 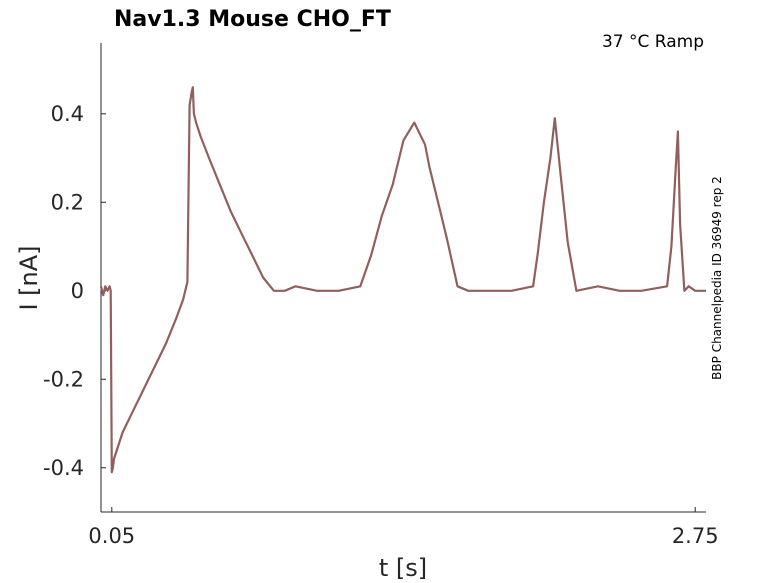 I want to click on condition-label: 37 °C Ramp, so click(x=653, y=42).